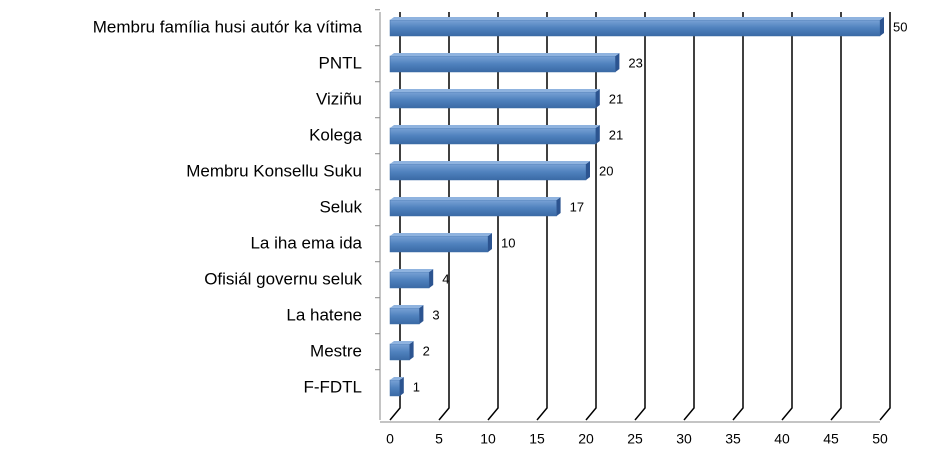  What do you see at coordinates (228, 26) in the screenshot?
I see `y-tick-label: Membru família husi autór ka vítima` at bounding box center [228, 26].